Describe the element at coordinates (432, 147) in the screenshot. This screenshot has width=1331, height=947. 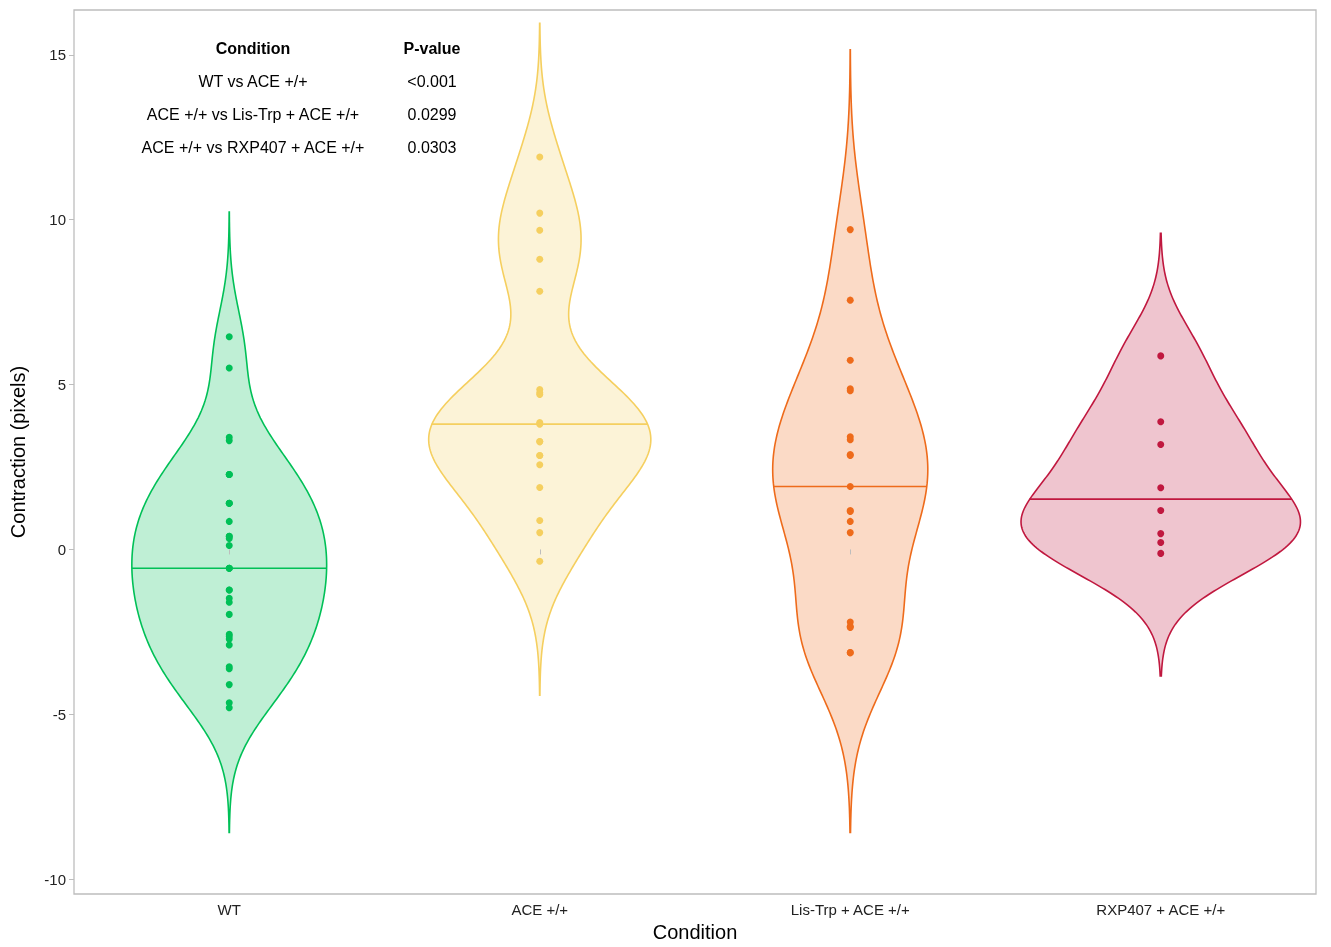
I see `annotation: 0.0303` at that location.